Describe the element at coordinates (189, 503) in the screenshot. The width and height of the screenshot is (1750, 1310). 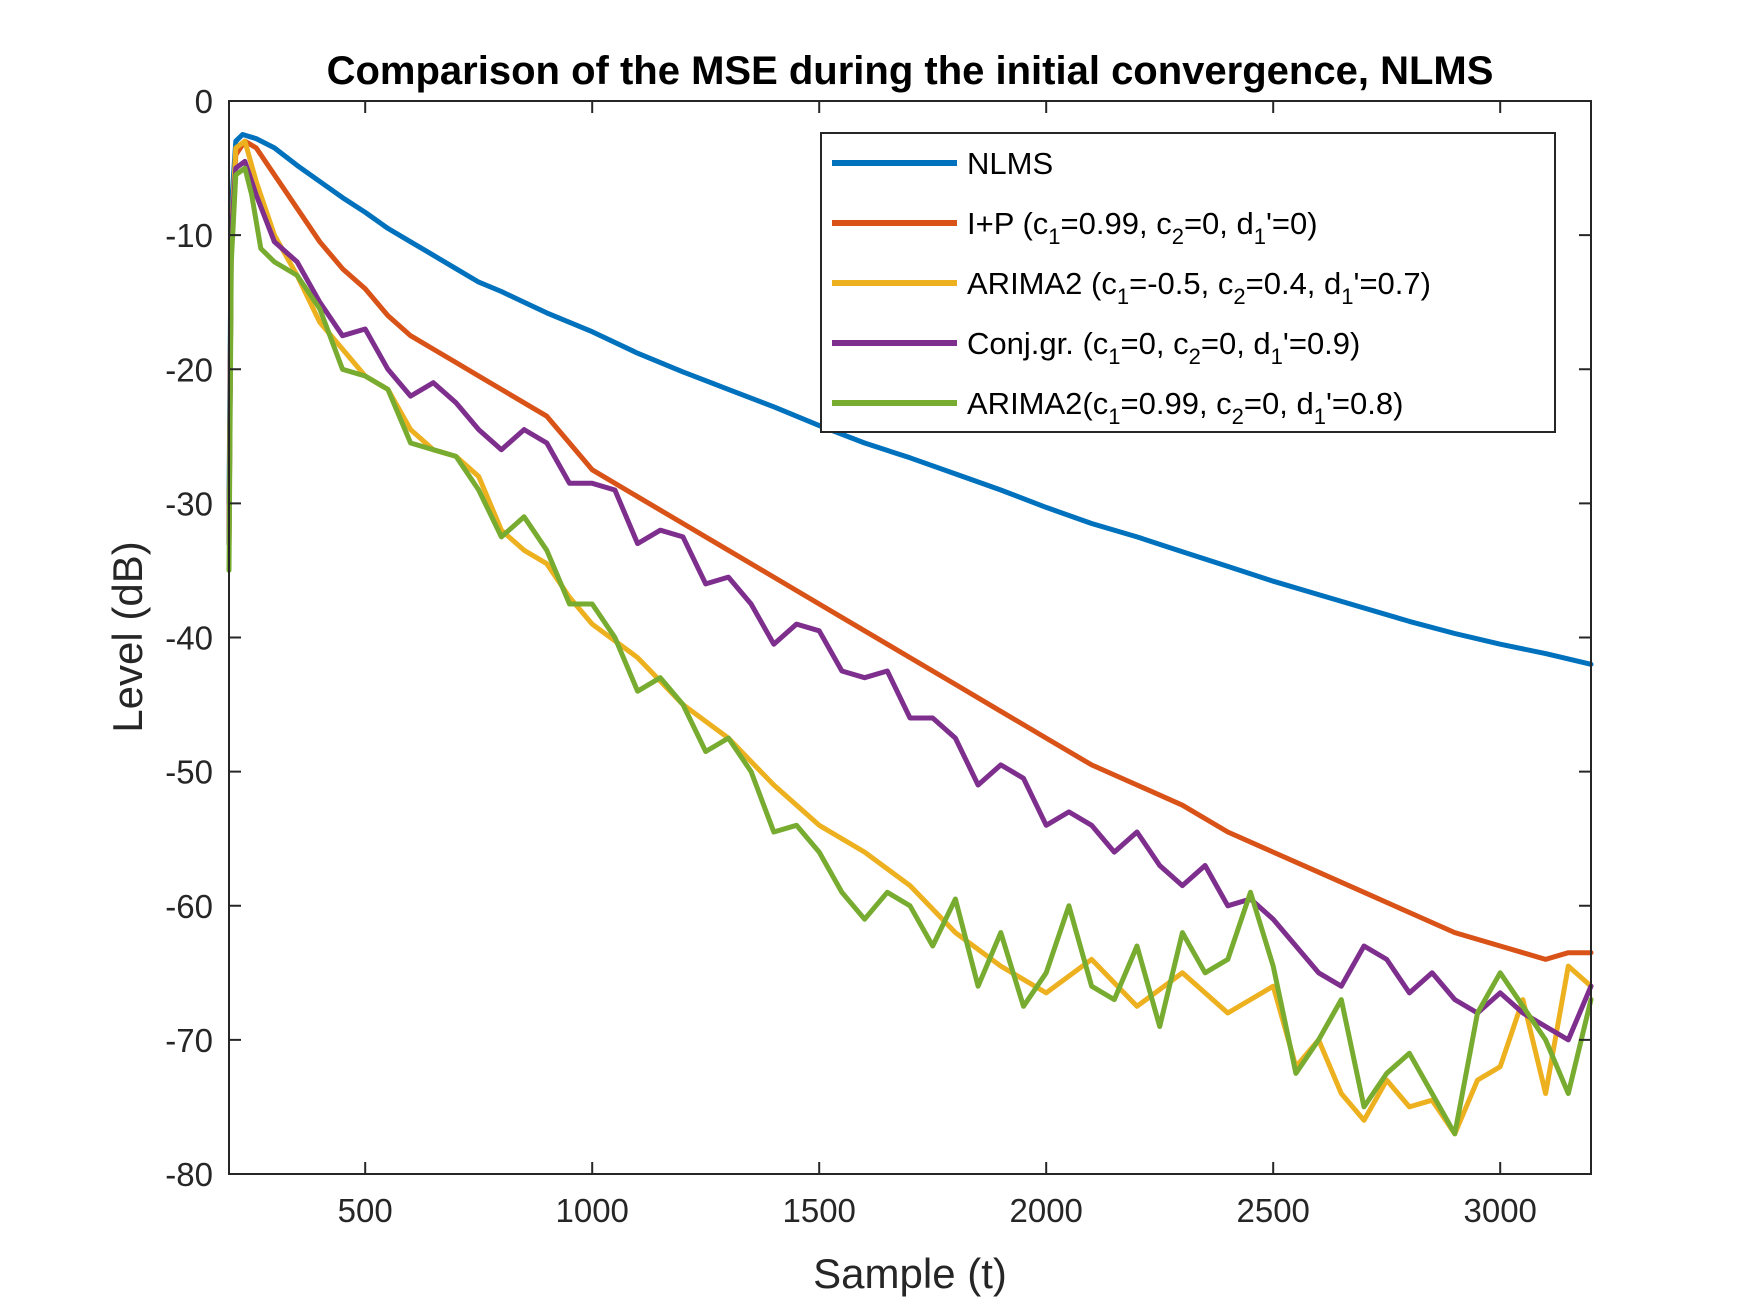
I see `y-tick-label: -30` at that location.